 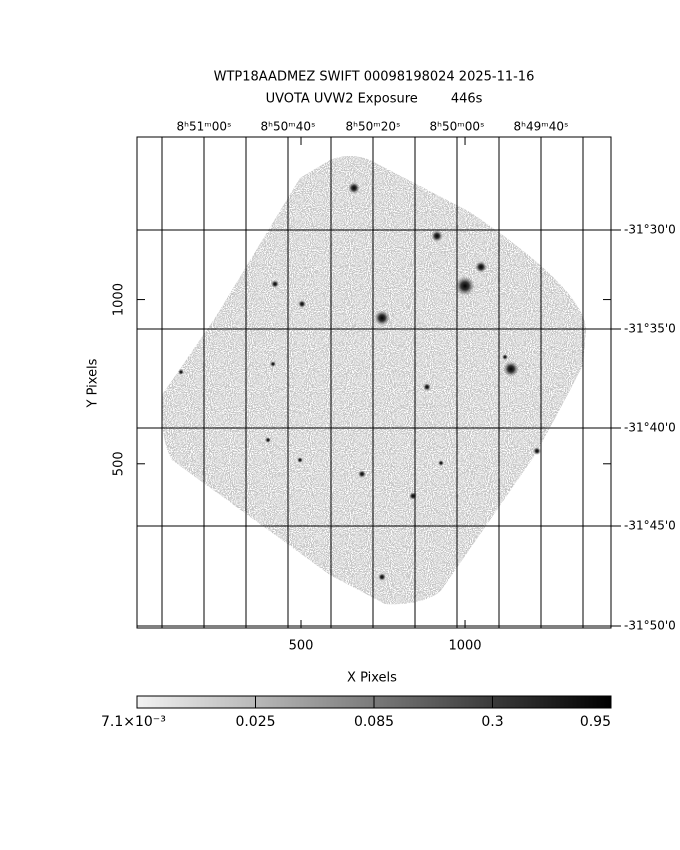 What do you see at coordinates (374, 77) in the screenshot?
I see `chart-title: WTP18AADMEZ SWIFT 00098198024 2025-11-16` at bounding box center [374, 77].